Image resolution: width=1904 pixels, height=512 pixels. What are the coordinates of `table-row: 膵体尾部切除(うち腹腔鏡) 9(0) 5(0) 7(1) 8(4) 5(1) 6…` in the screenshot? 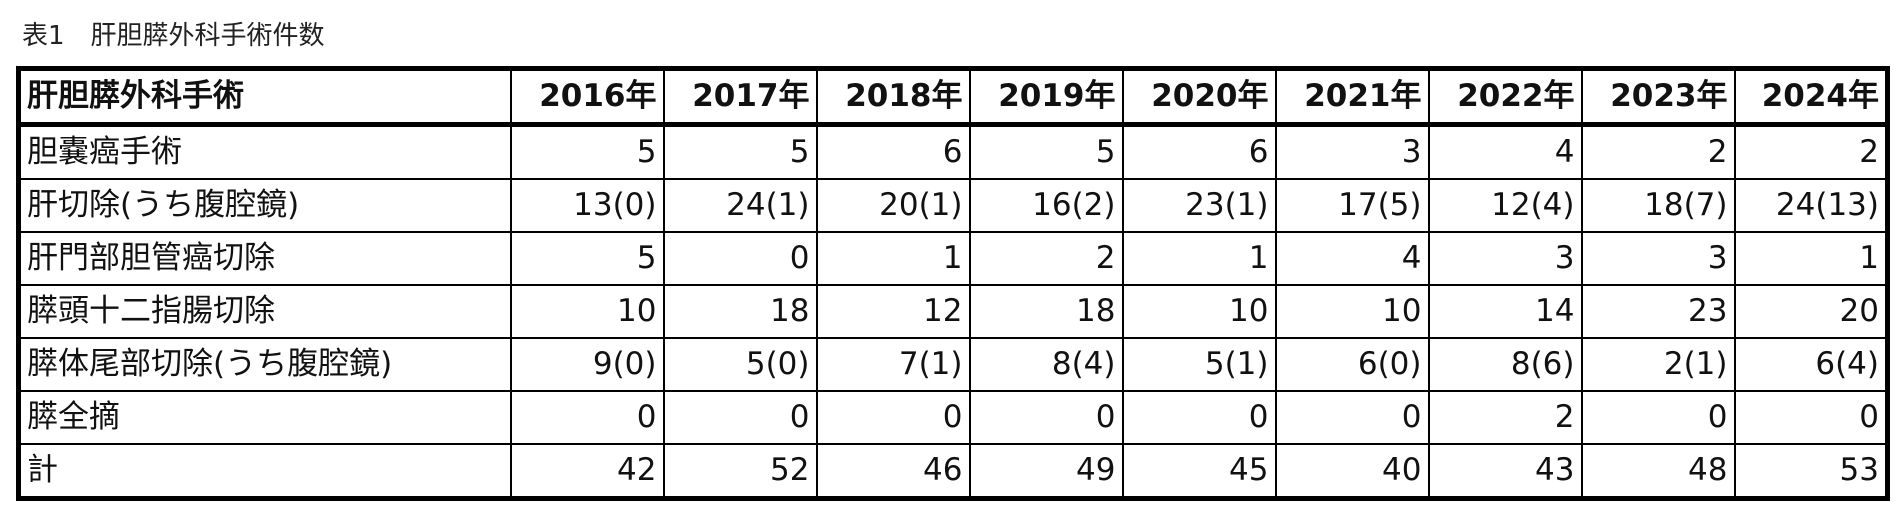 It's located at (953, 364).